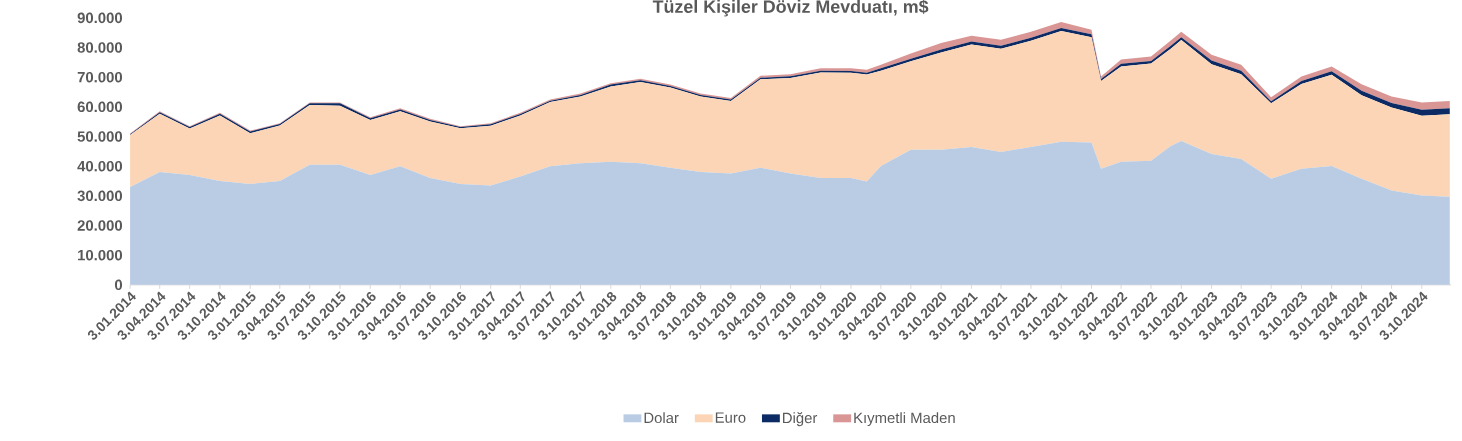  Describe the element at coordinates (118, 285) in the screenshot. I see `y-tick-label: 0` at that location.